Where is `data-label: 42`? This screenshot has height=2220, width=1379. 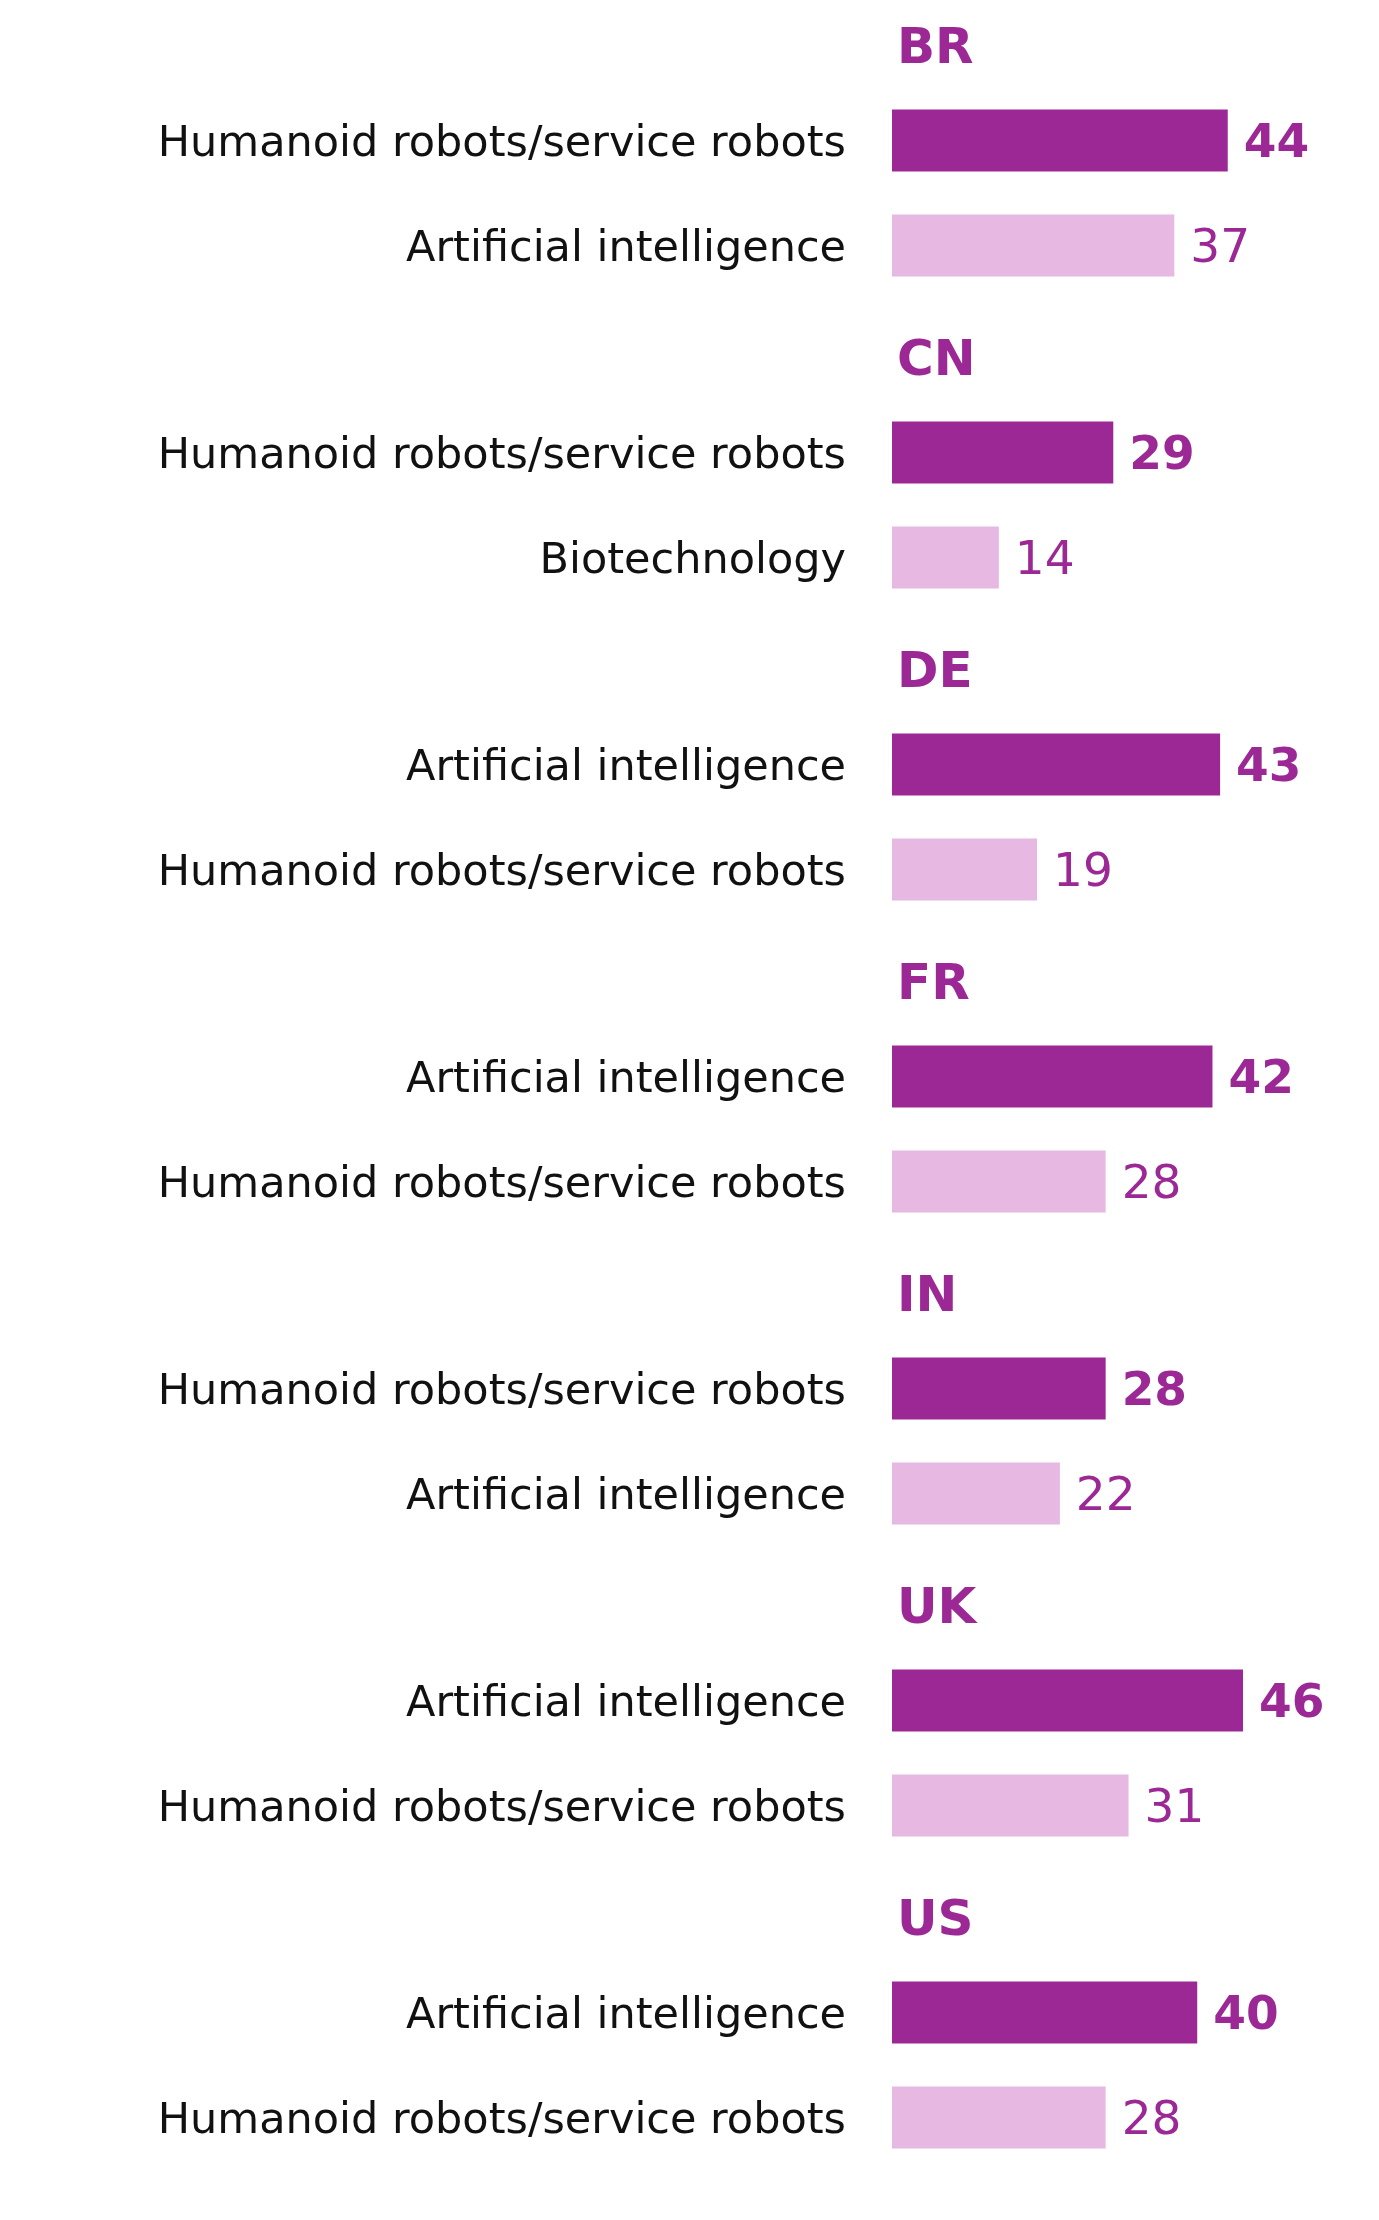
data-label: 42 is located at coordinates (1261, 1076).